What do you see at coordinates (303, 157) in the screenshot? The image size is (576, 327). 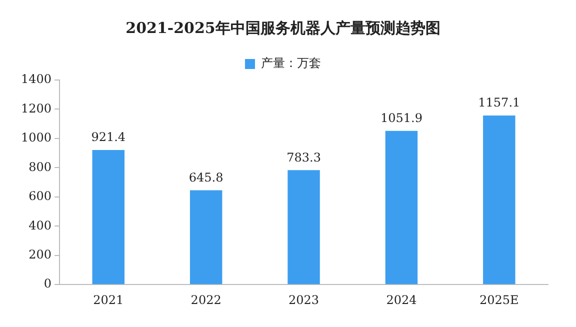 I see `data-label: 783.3` at bounding box center [303, 157].